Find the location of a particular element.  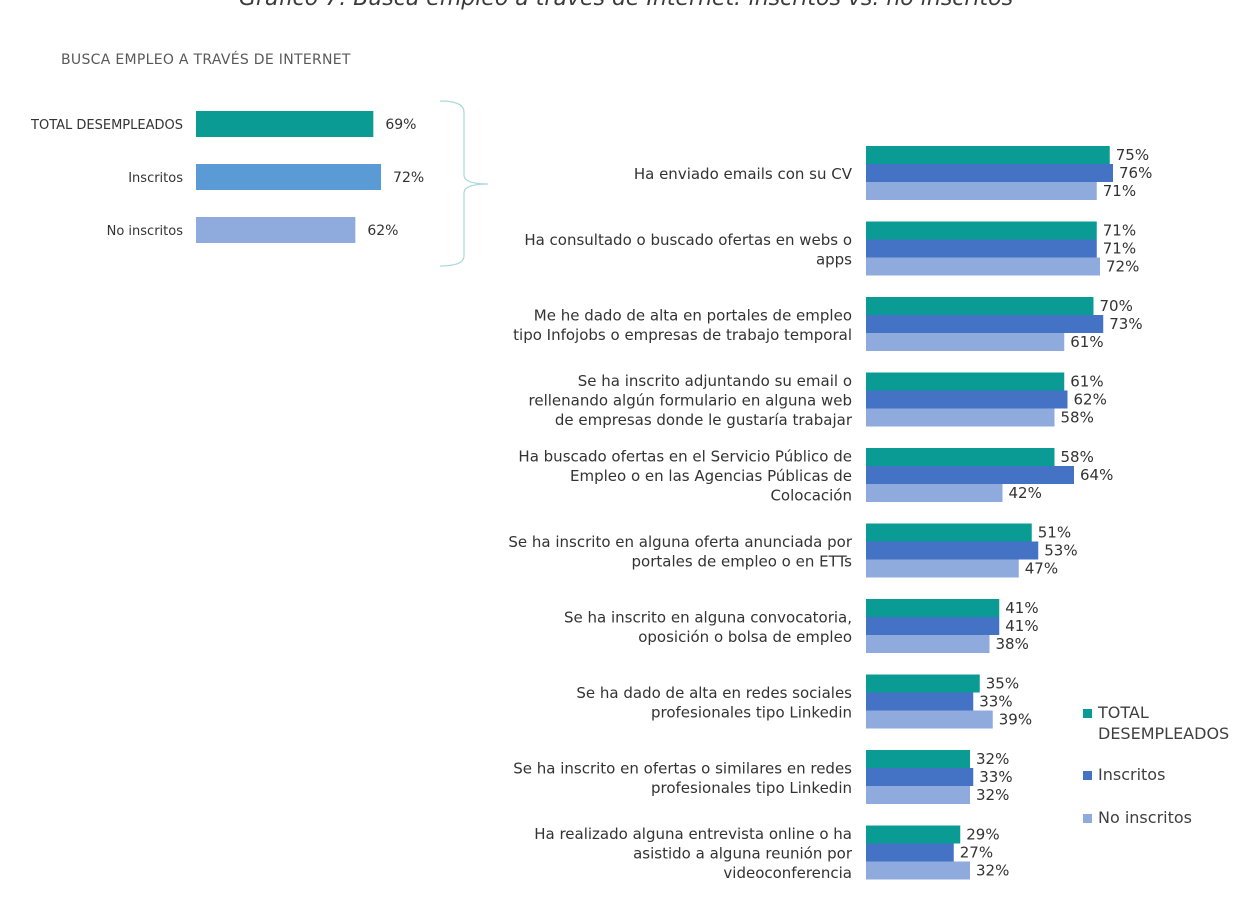

summary-bar-no-inscritos is located at coordinates (276, 230).